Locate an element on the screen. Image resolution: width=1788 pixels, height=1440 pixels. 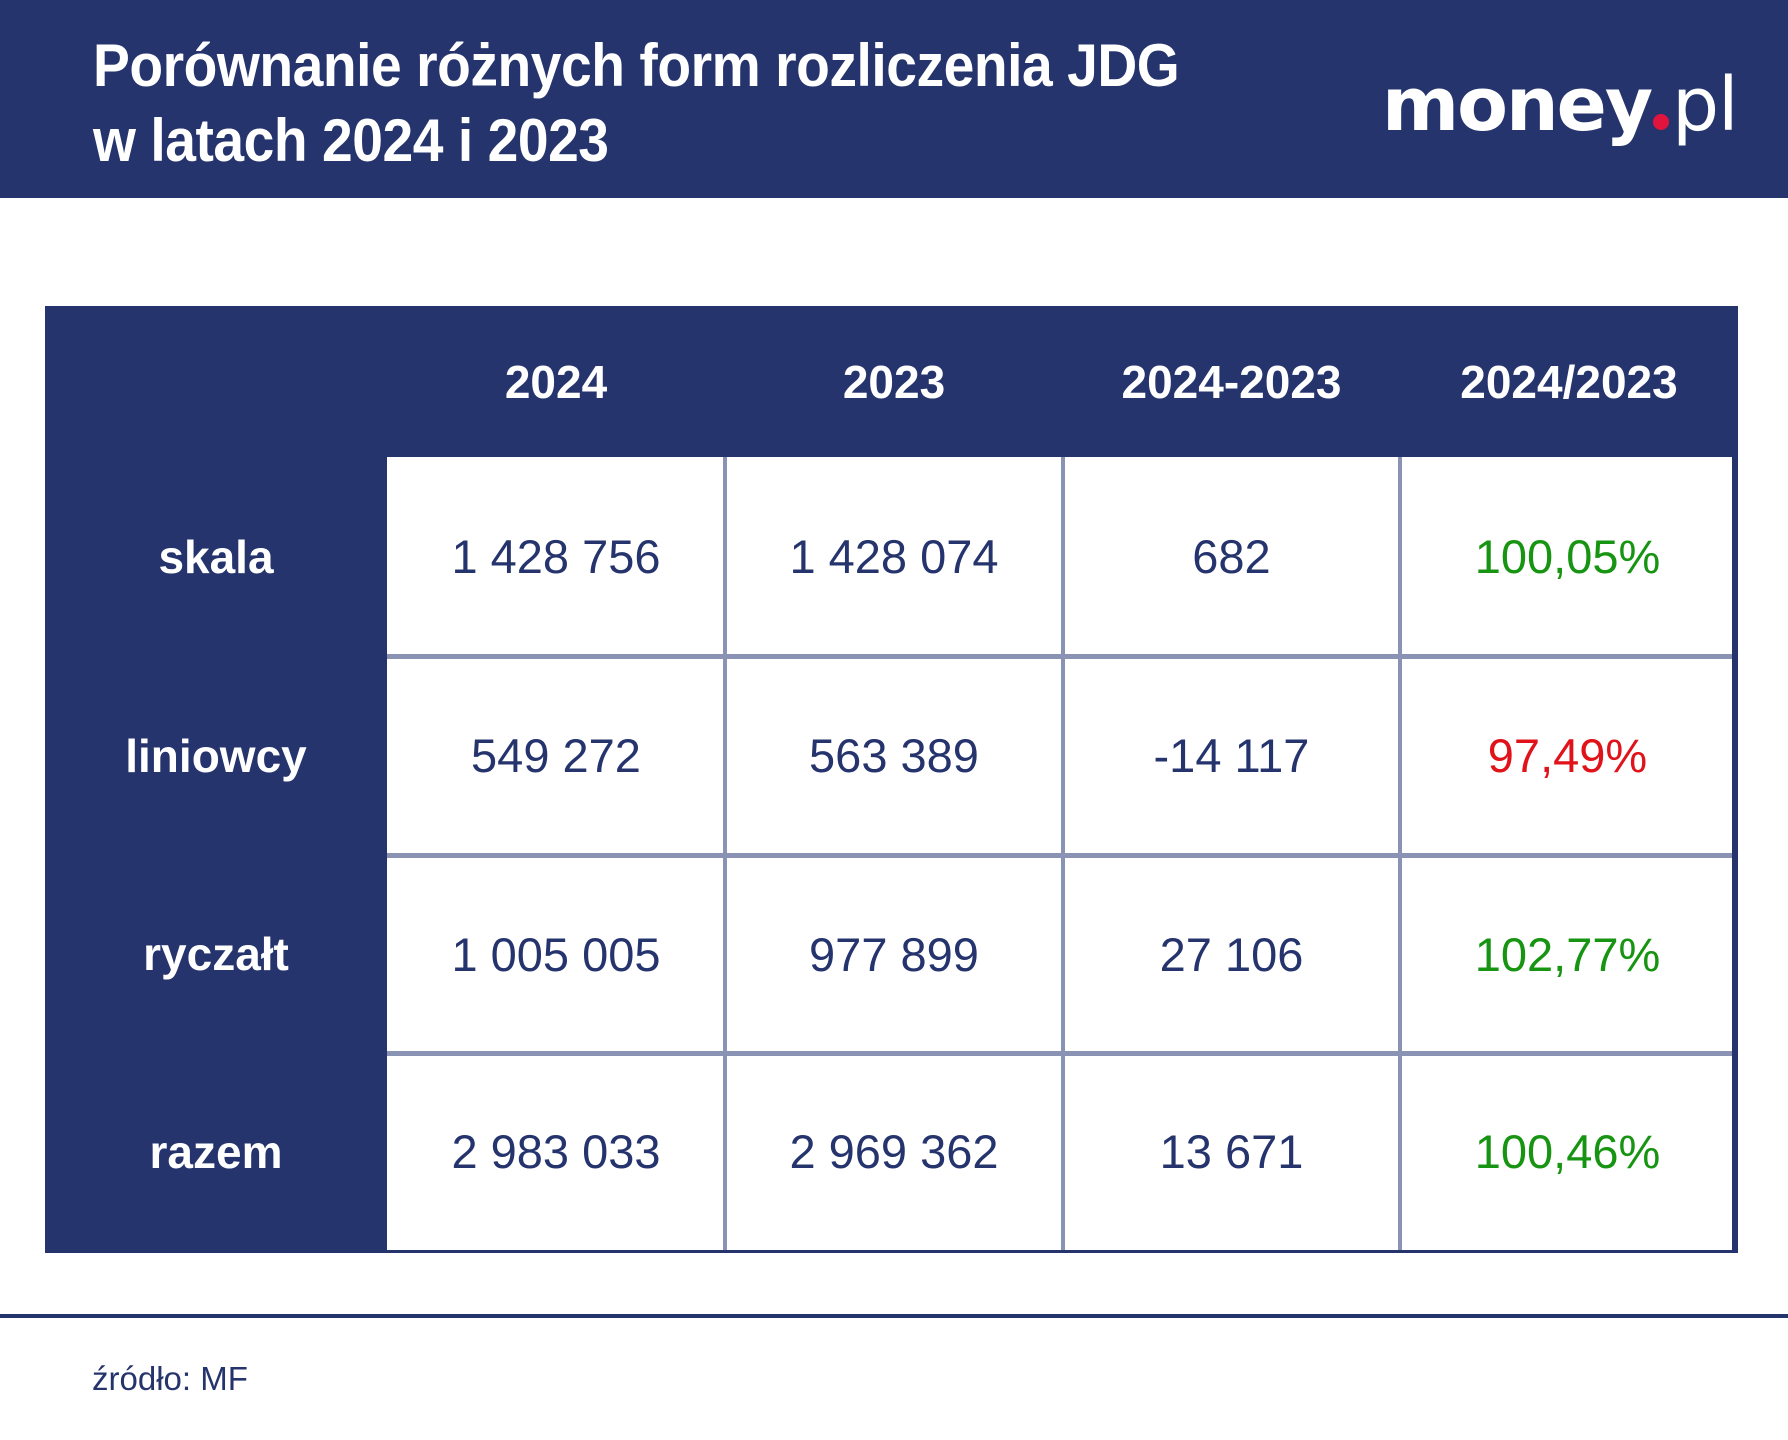
footer-divider is located at coordinates (894, 1316).